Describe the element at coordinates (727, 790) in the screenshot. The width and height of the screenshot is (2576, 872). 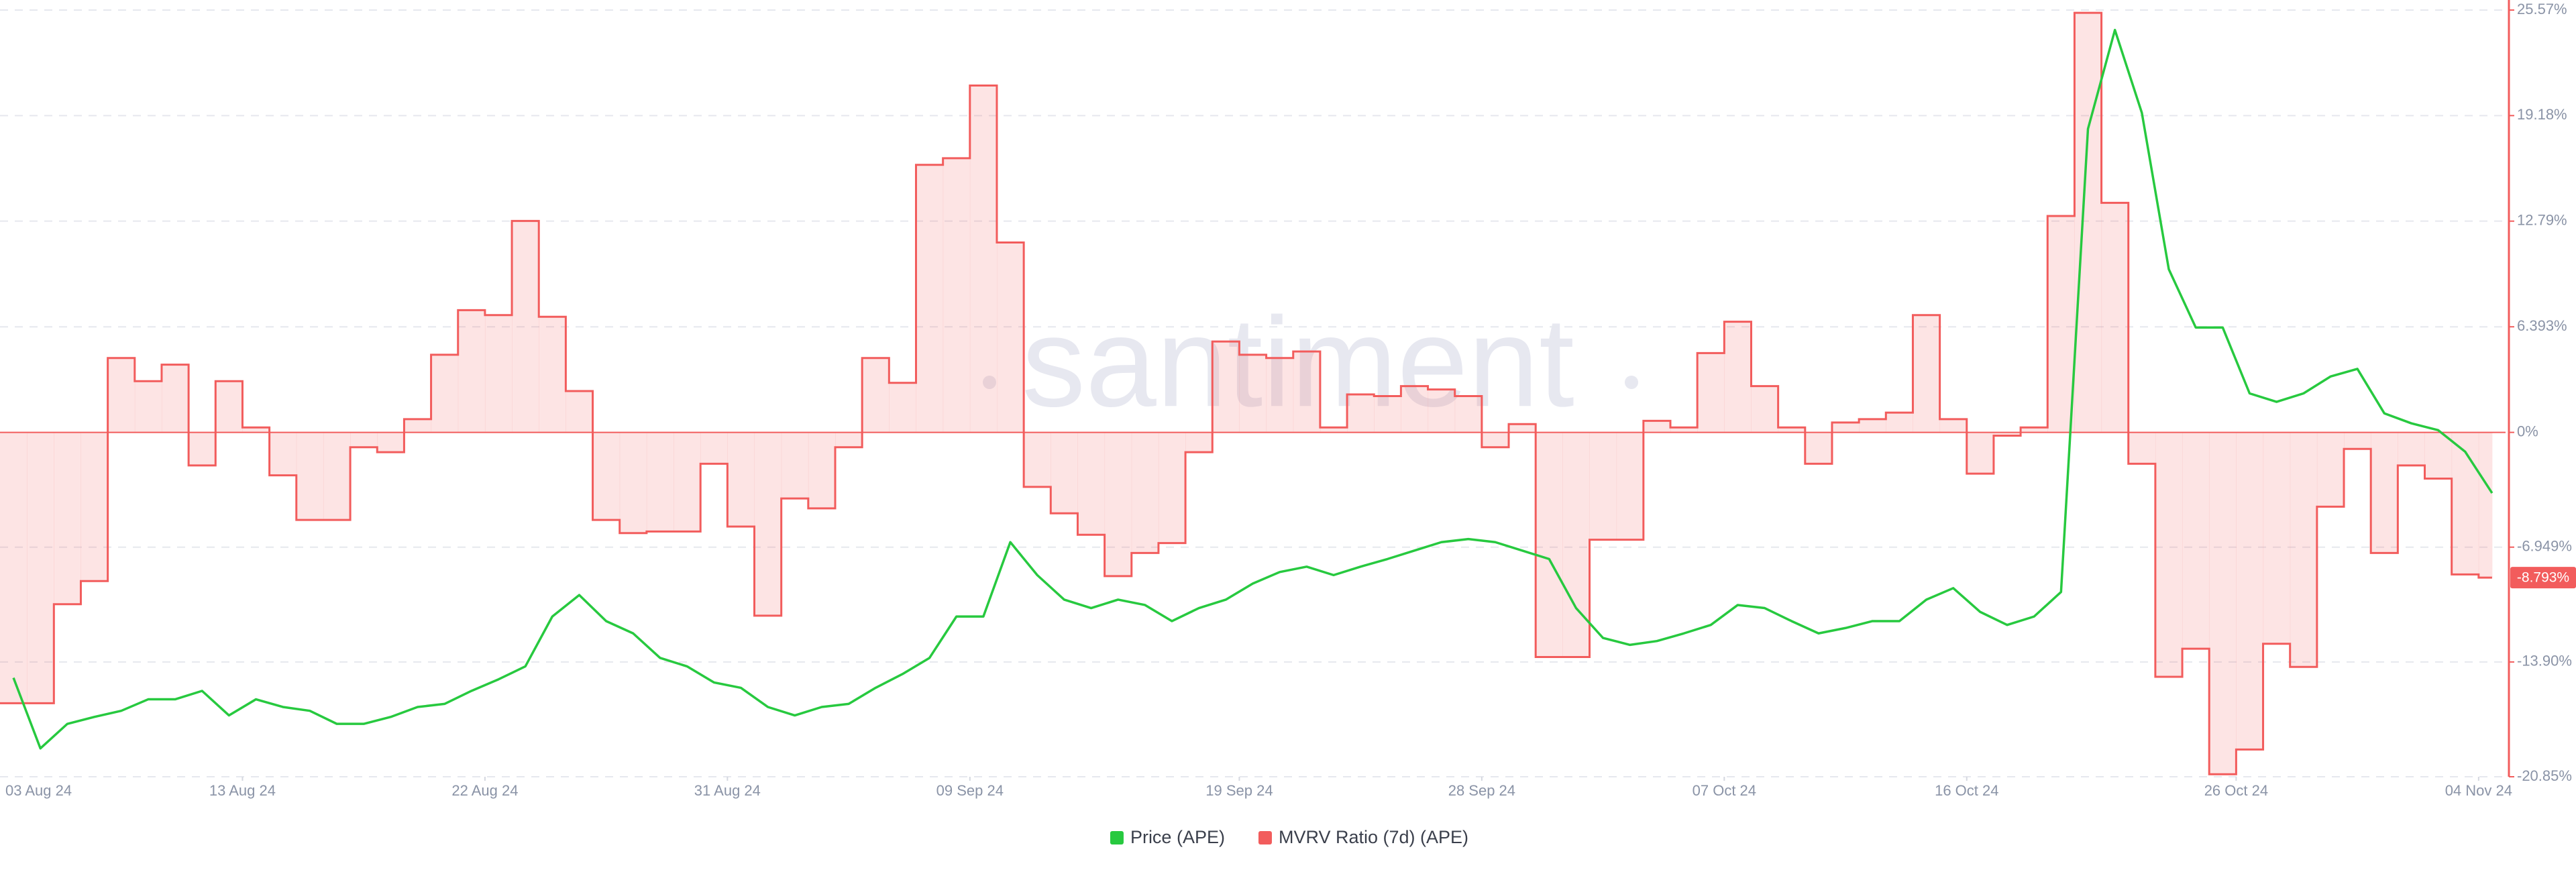
I see `x-tick-label: 31 Aug 24` at that location.